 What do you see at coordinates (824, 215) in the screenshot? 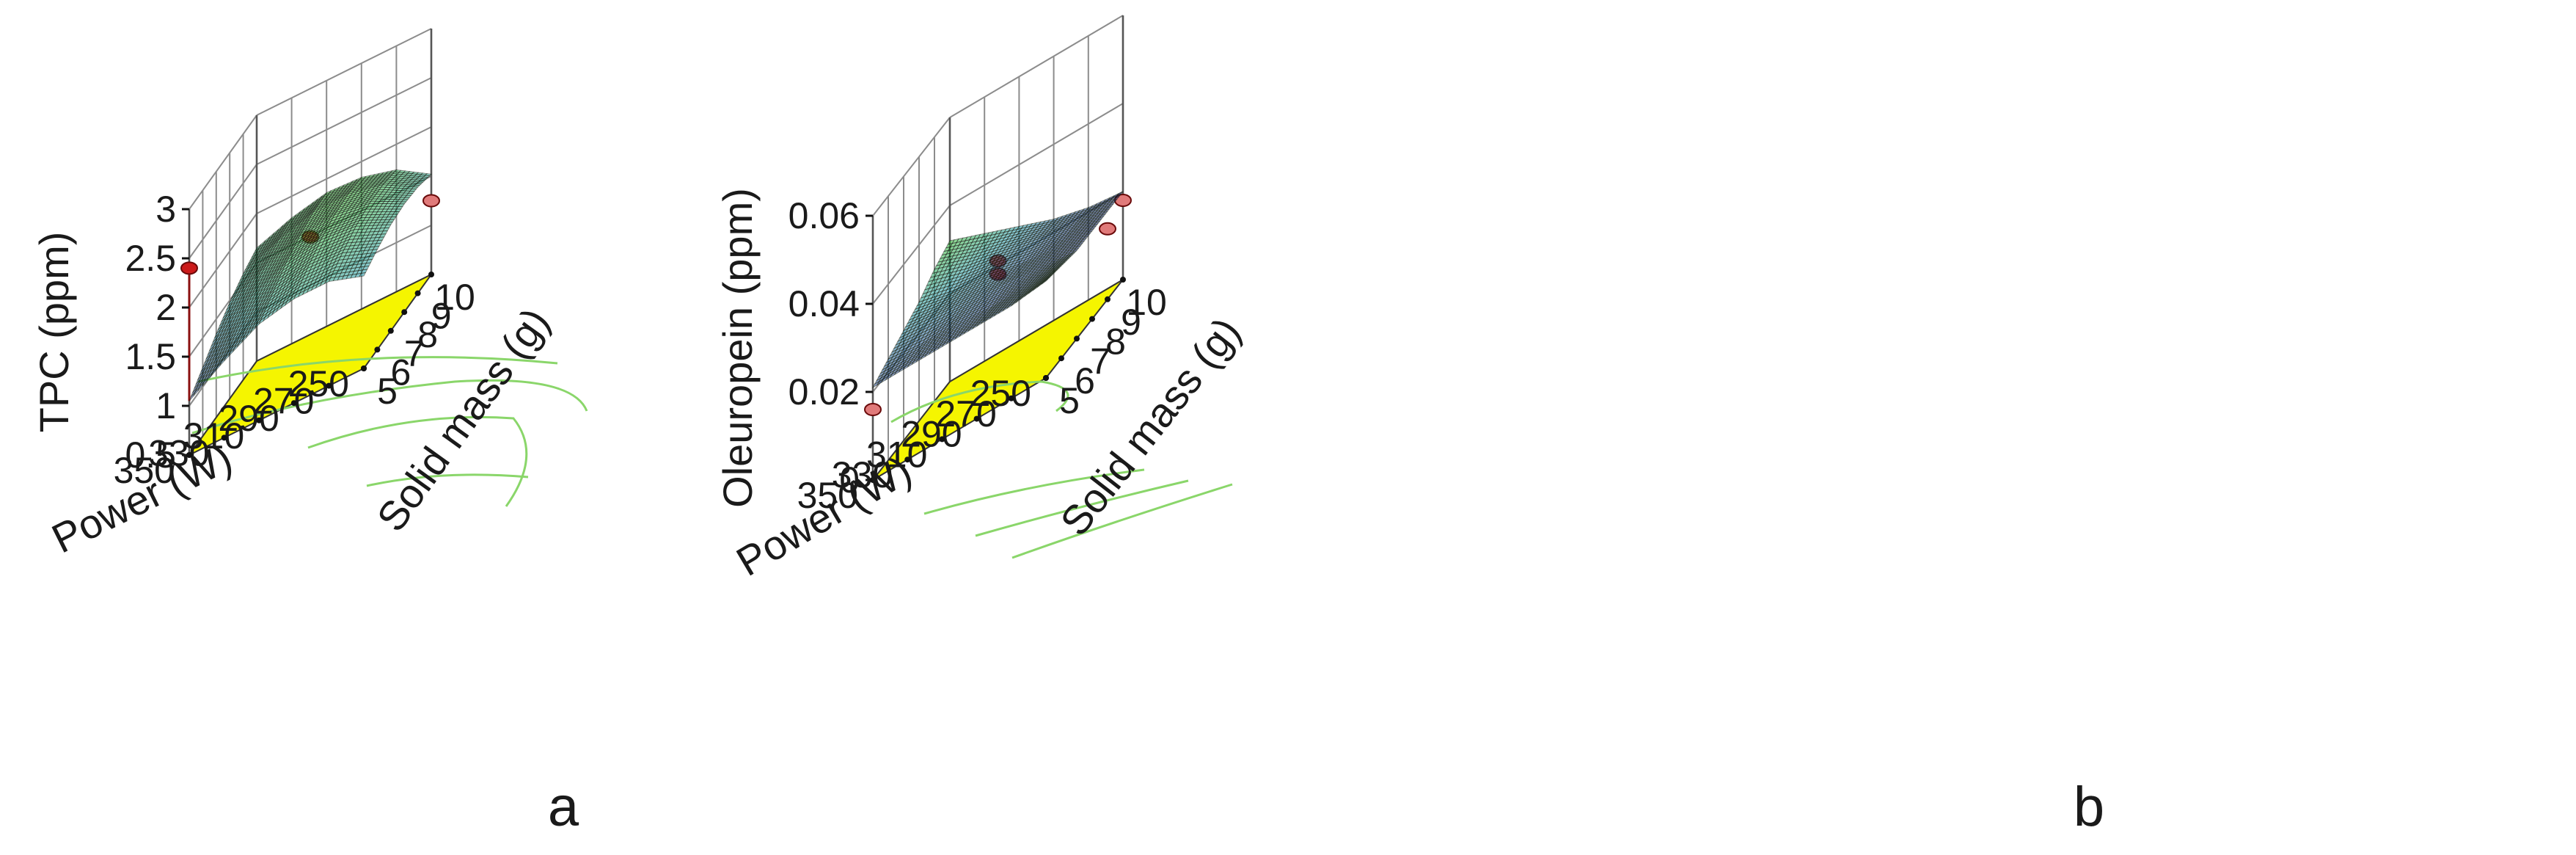
I see `z-tick-label: 0.06` at bounding box center [824, 215].